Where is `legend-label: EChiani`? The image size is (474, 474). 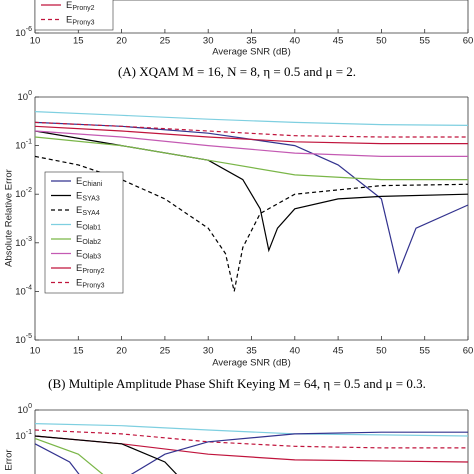 legend-label: EChiani is located at coordinates (89, 182).